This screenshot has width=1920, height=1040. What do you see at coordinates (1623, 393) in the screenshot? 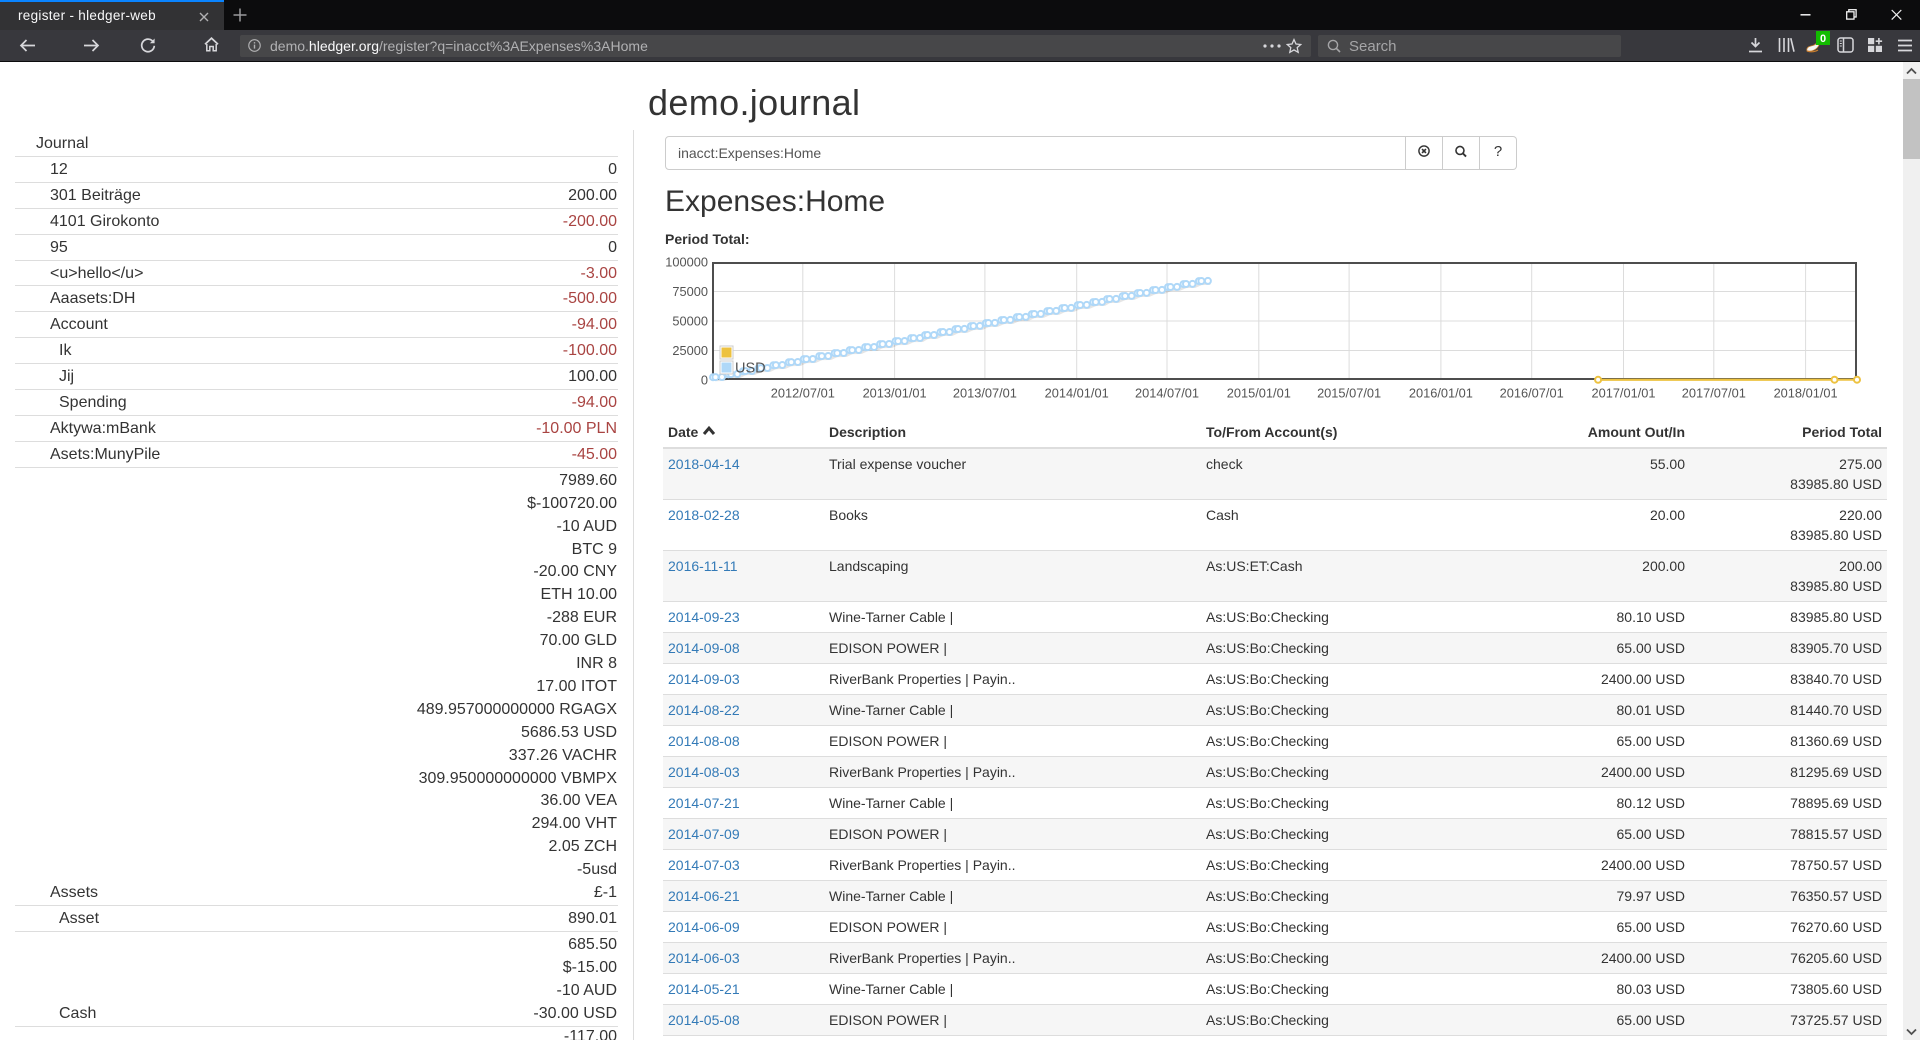
I see `svg-text: 2017/01/01` at bounding box center [1623, 393].